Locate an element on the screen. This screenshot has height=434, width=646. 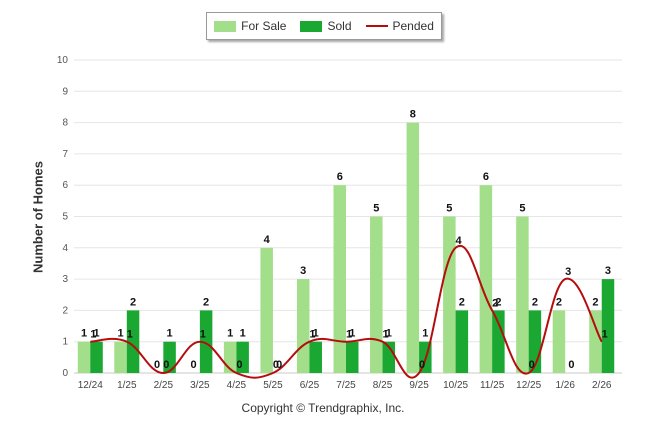
x-tick-label: 12/24 is located at coordinates (90, 385).